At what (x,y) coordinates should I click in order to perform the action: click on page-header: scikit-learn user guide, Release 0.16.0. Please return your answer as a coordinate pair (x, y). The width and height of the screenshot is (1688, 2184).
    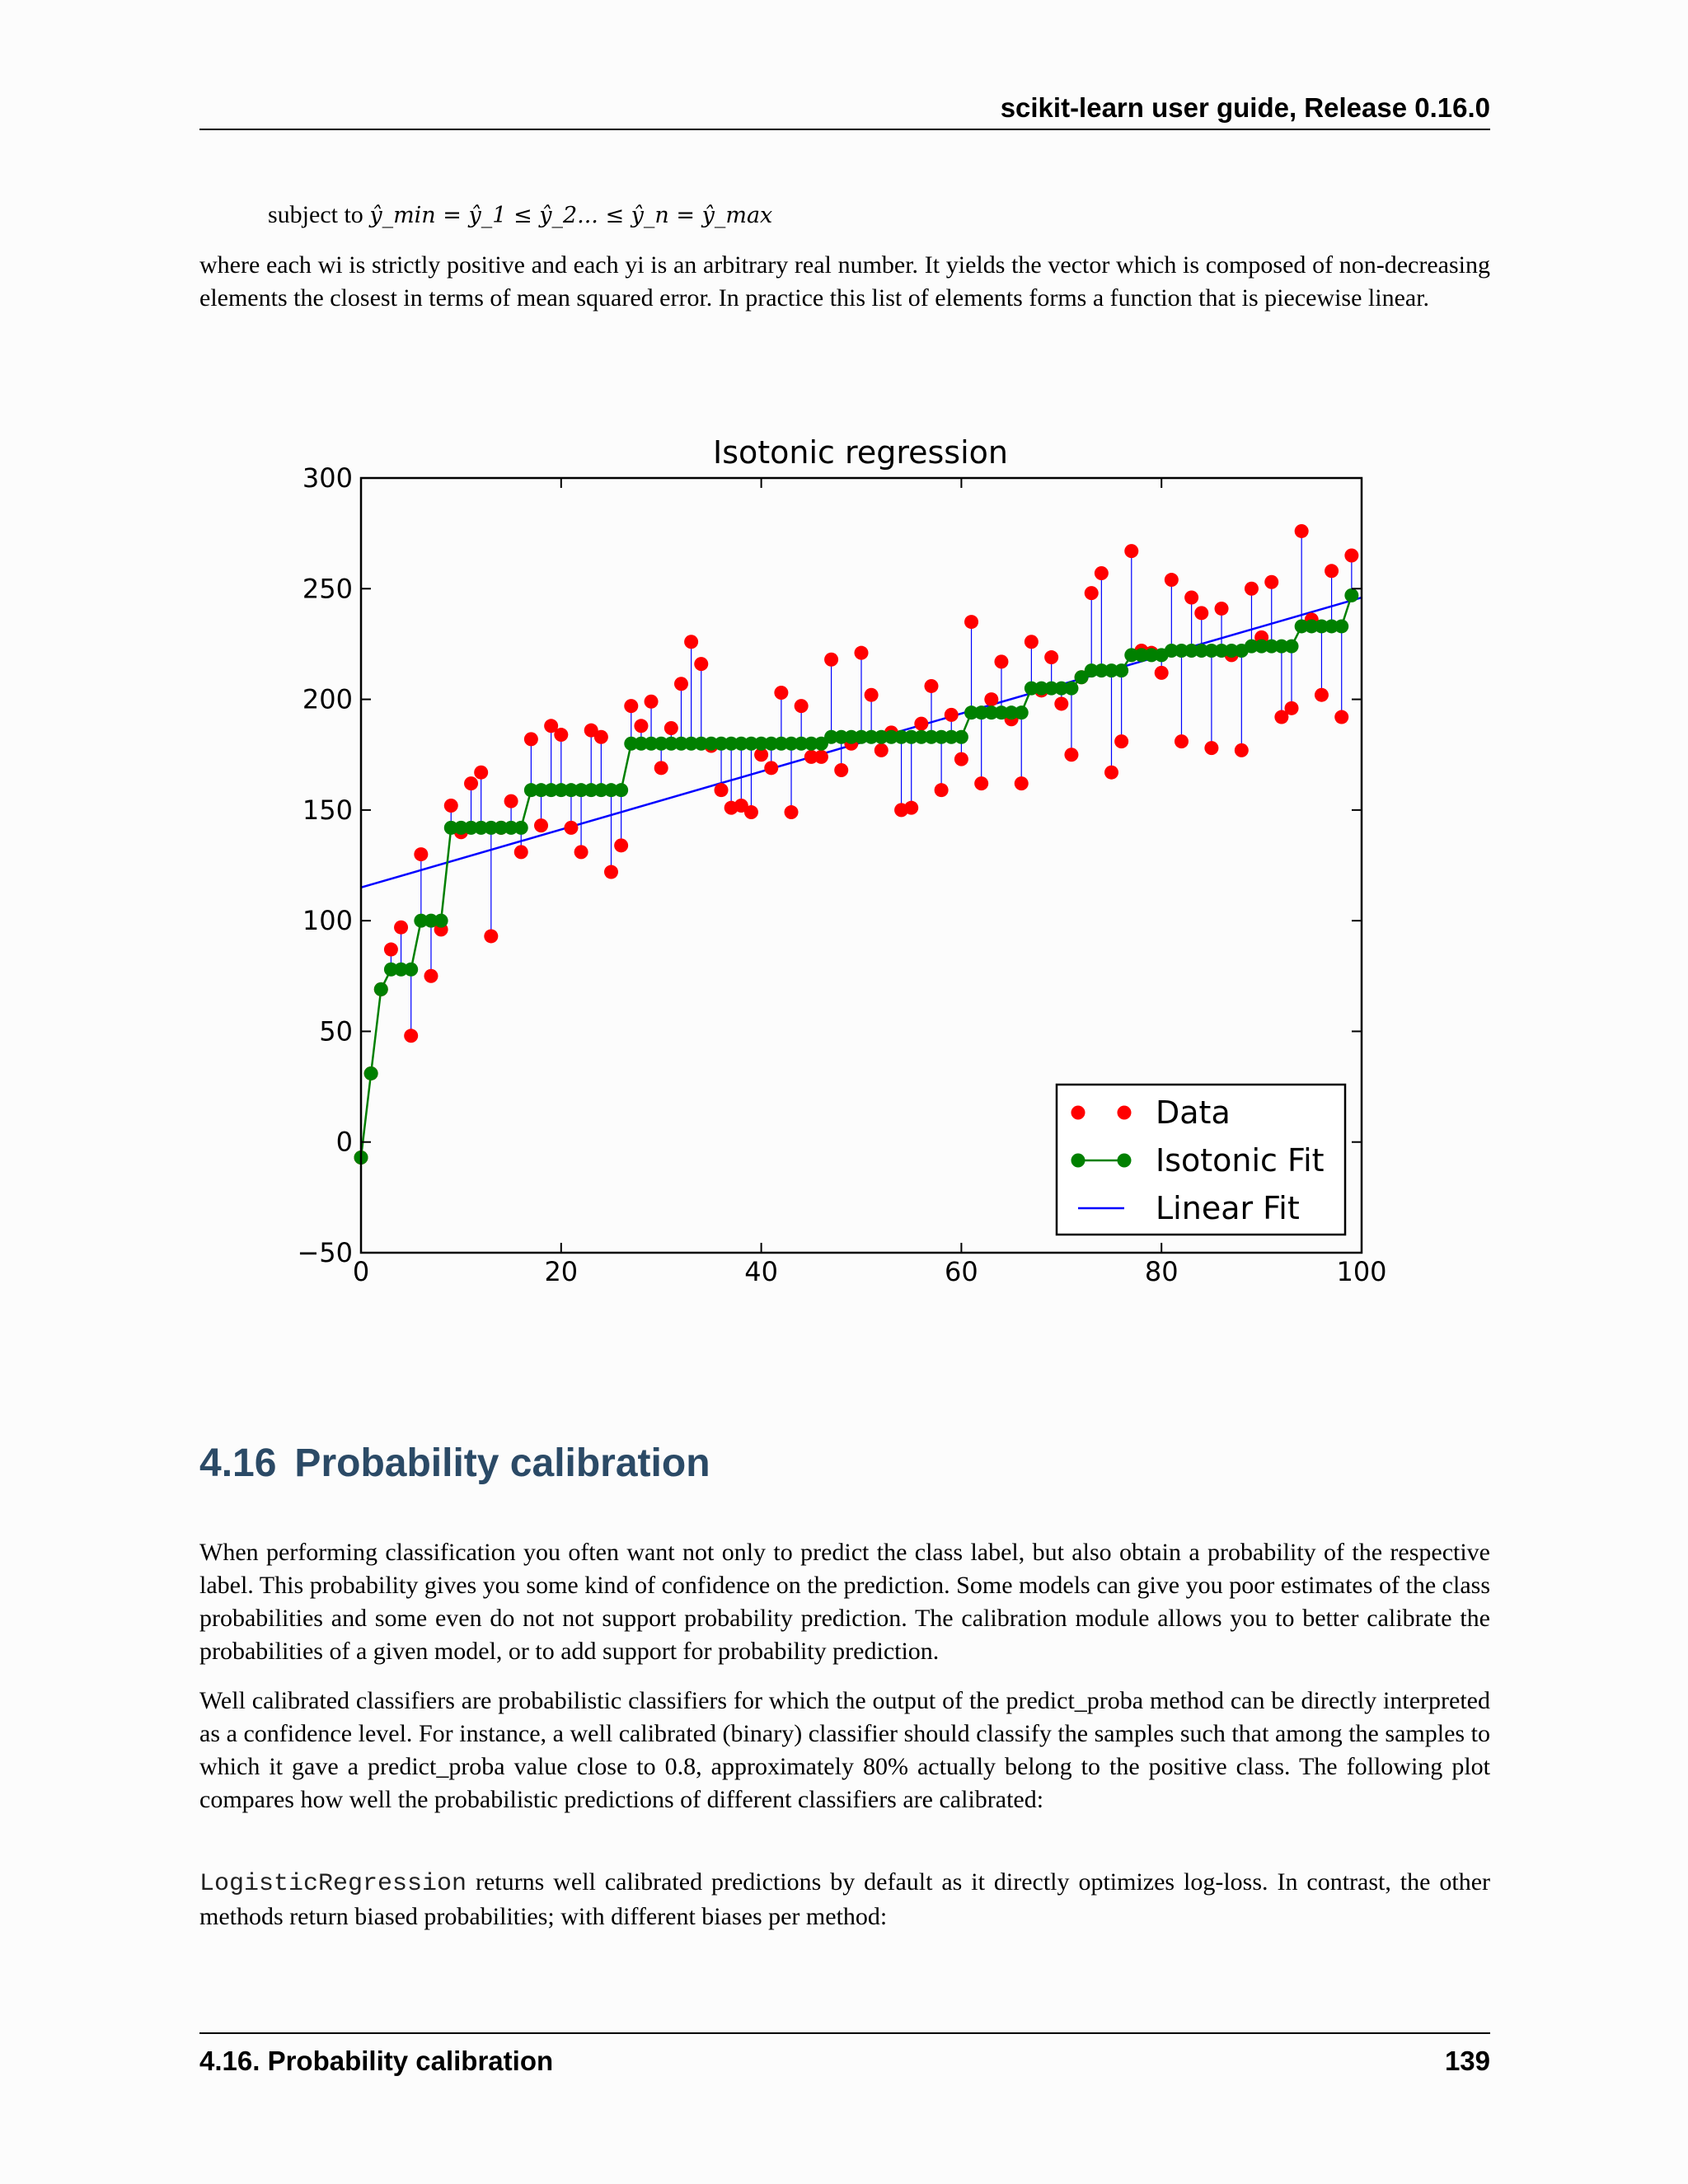
    Looking at the image, I should click on (844, 111).